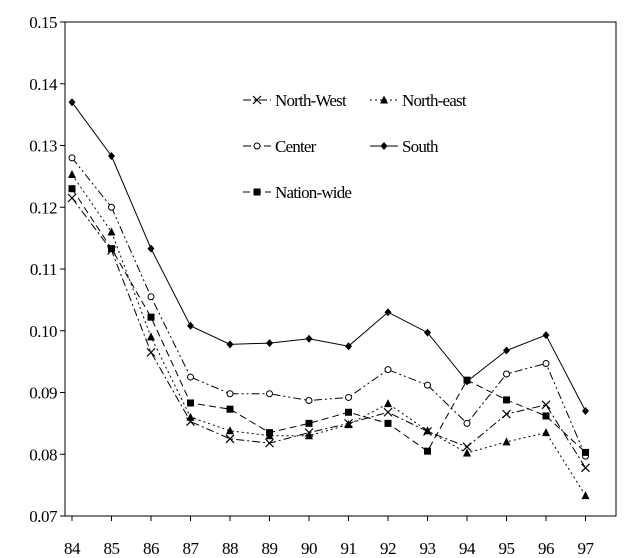  I want to click on legend-item-nation-wide: Nation-wide, so click(297, 192).